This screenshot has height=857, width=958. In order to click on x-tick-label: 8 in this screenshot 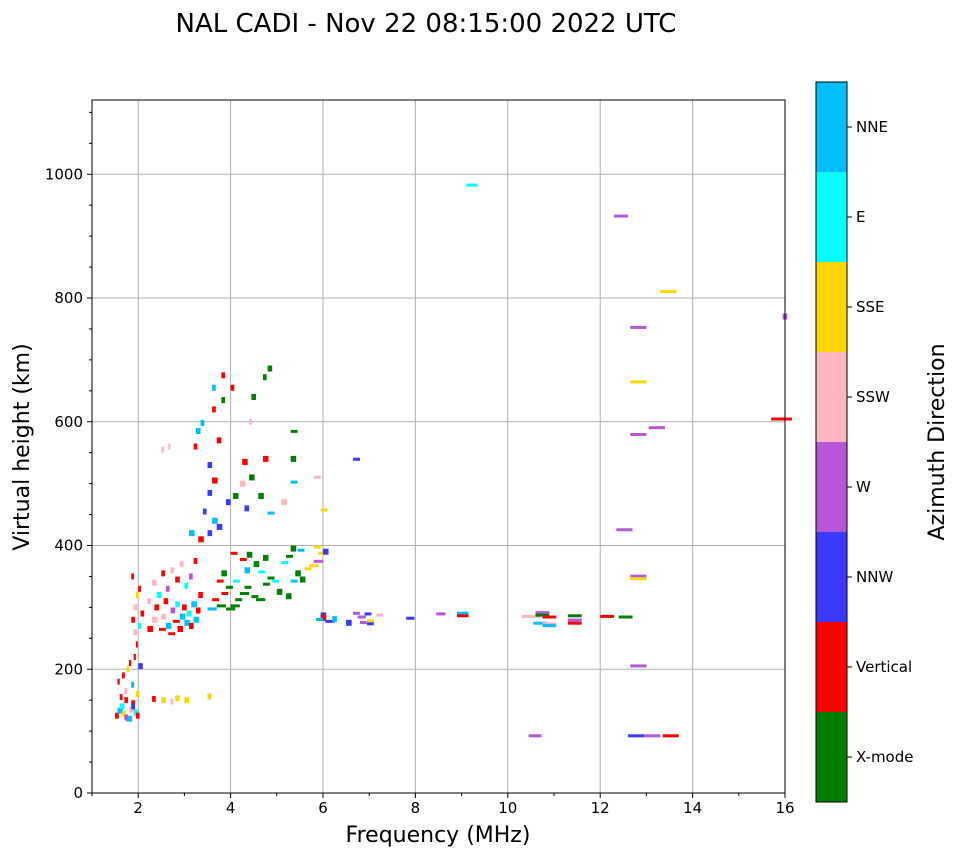, I will do `click(416, 808)`.